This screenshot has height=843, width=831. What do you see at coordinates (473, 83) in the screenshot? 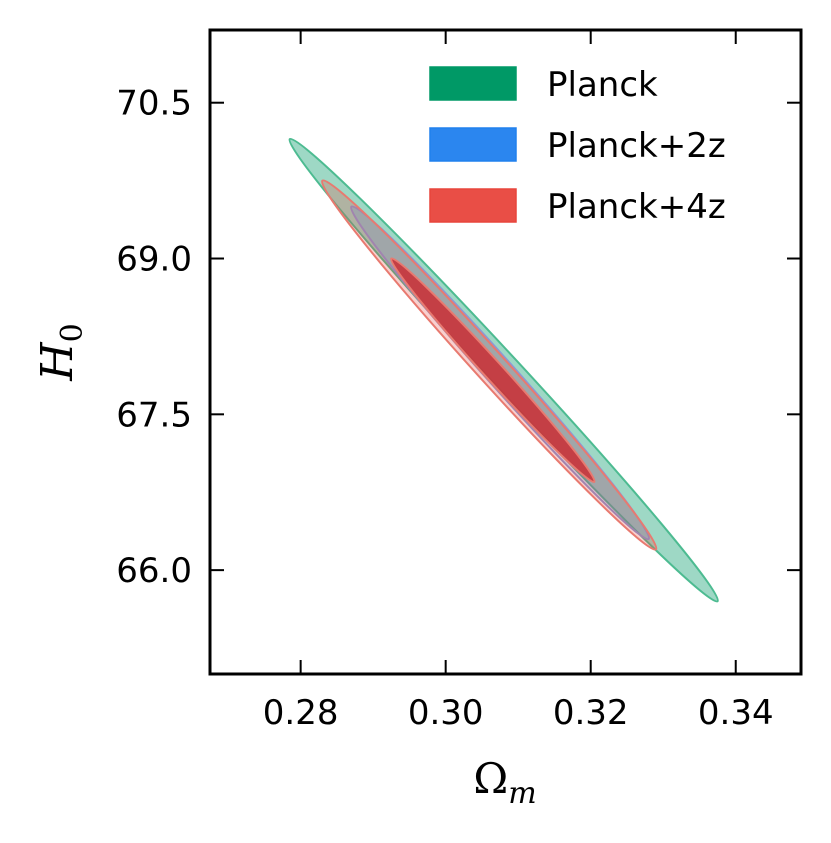
I see `legend-swatch-planck` at bounding box center [473, 83].